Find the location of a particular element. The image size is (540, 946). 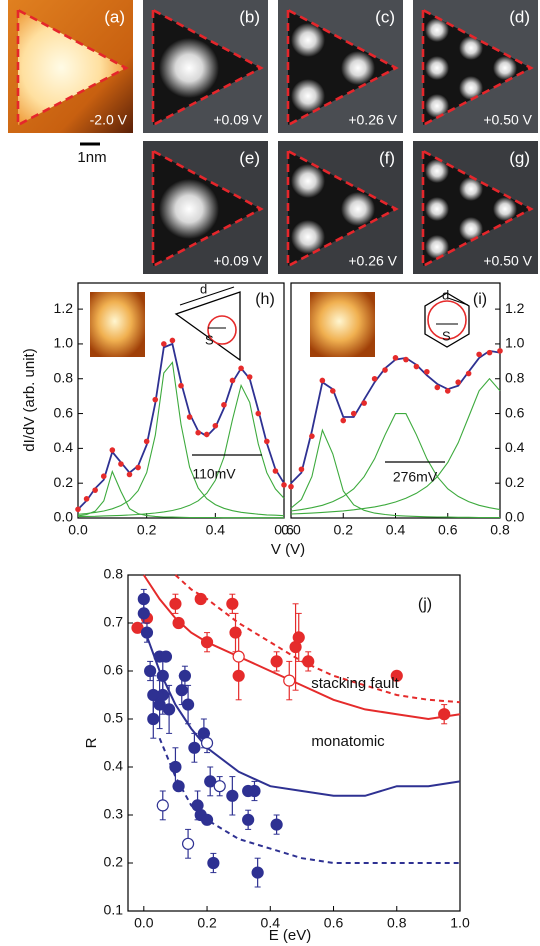

stm-image: (g) +0.50 V is located at coordinates (475, 207).